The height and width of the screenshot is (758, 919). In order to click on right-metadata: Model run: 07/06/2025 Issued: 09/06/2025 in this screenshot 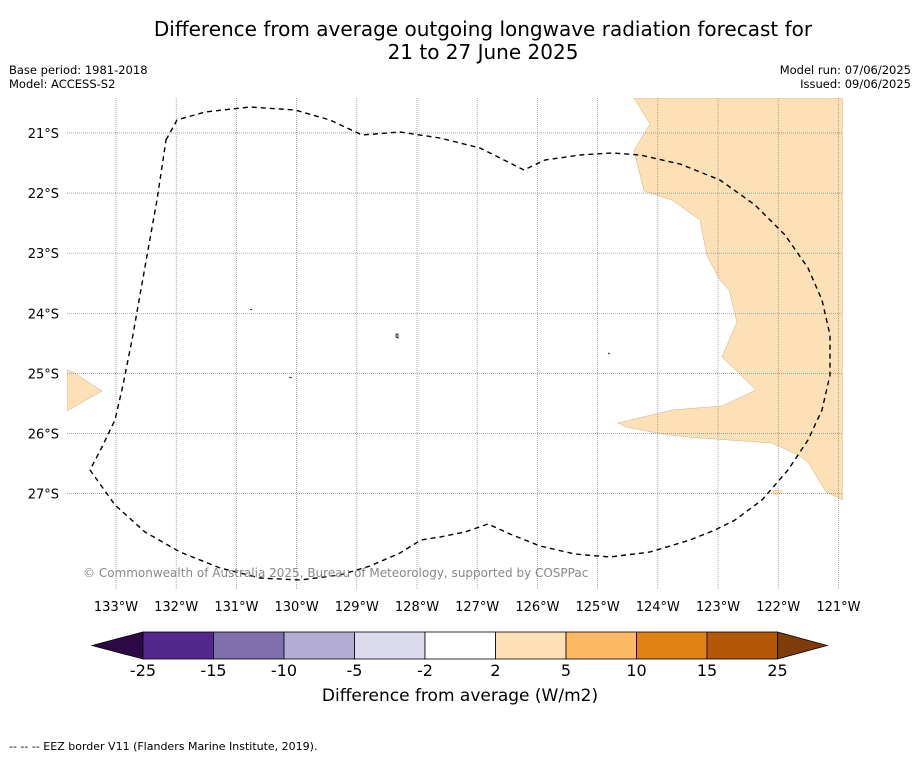, I will do `click(845, 77)`.